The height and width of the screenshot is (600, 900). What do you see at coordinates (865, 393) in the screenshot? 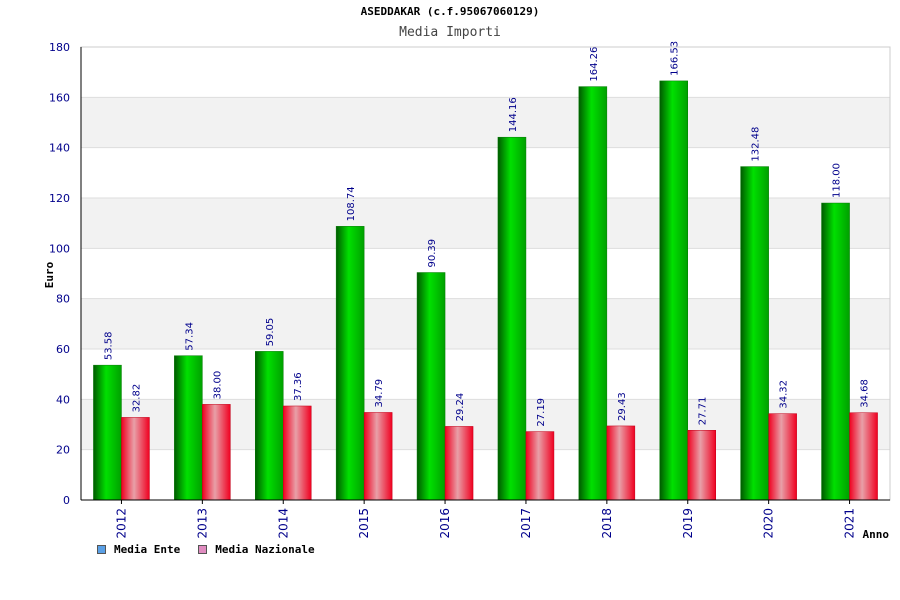
I see `bar-value-label: 34.68` at bounding box center [865, 393].